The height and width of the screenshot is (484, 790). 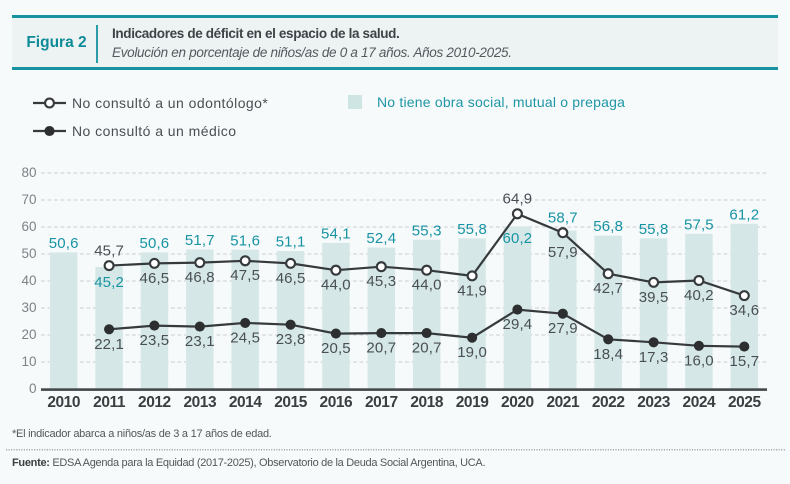 I want to click on svg-text: 34,6, so click(x=744, y=310).